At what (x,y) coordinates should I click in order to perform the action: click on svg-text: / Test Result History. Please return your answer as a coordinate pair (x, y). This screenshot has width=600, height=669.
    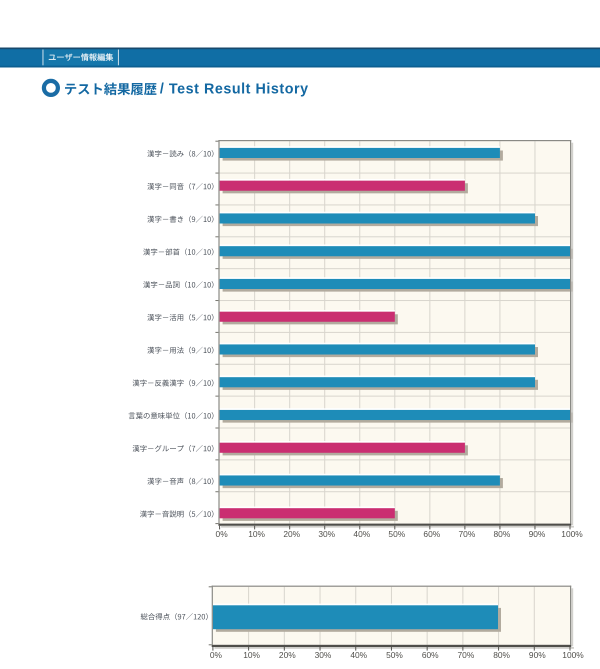
    Looking at the image, I should click on (234, 89).